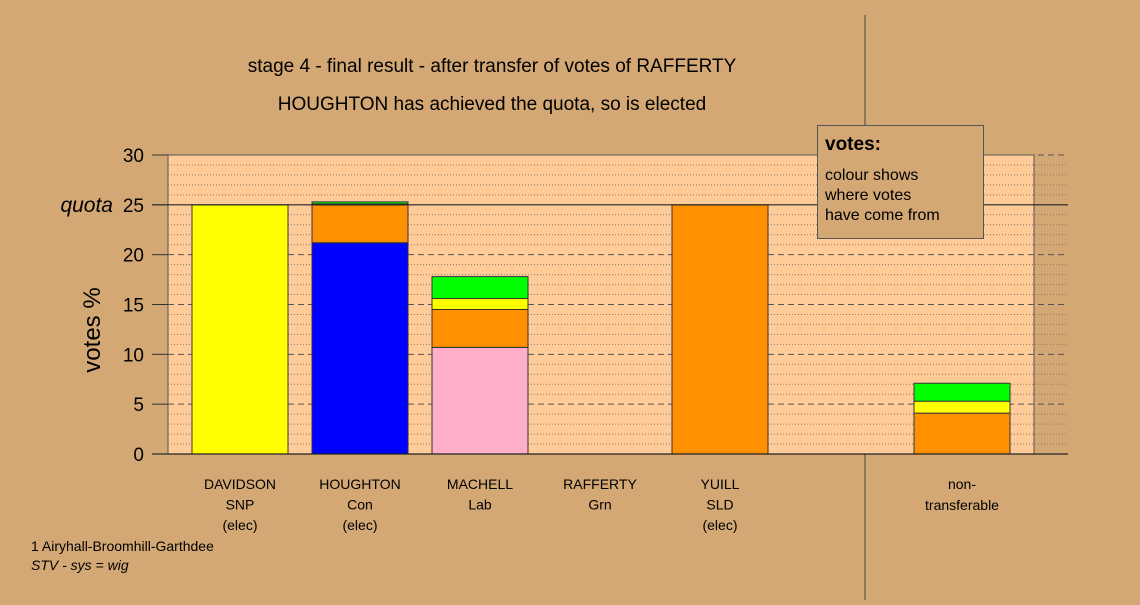  I want to click on y-tick-label: 15, so click(133, 306).